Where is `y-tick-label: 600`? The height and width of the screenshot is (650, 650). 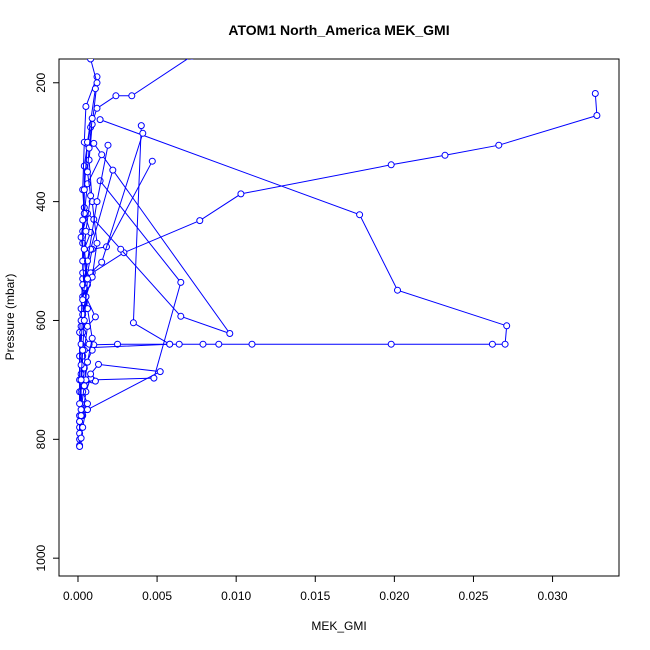
y-tick-label: 600 is located at coordinates (41, 320).